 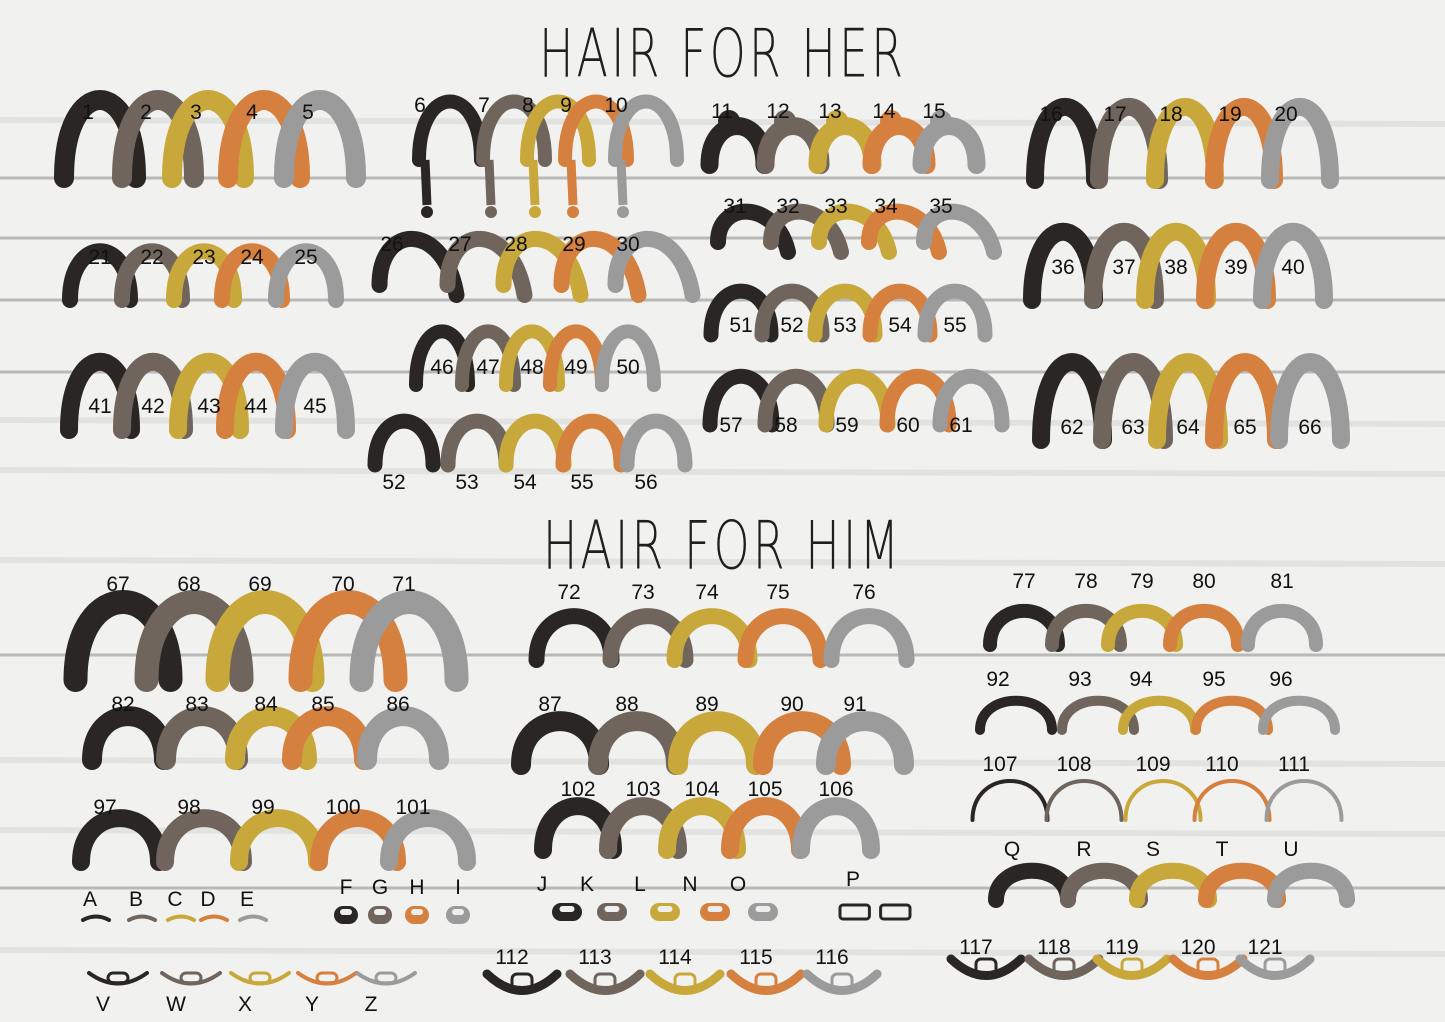 What do you see at coordinates (643, 789) in the screenshot?
I see `style-number-label: 103` at bounding box center [643, 789].